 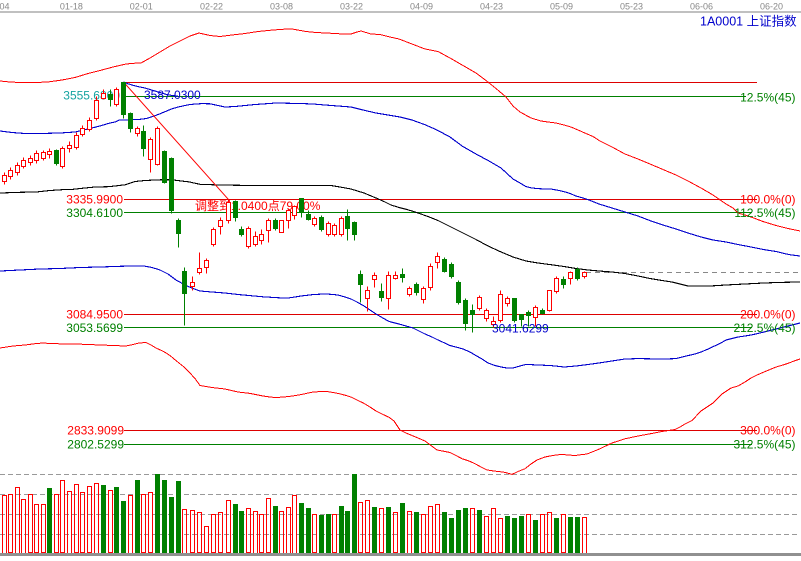 I want to click on svg-text: 1A0001 上证指数, so click(x=748, y=21).